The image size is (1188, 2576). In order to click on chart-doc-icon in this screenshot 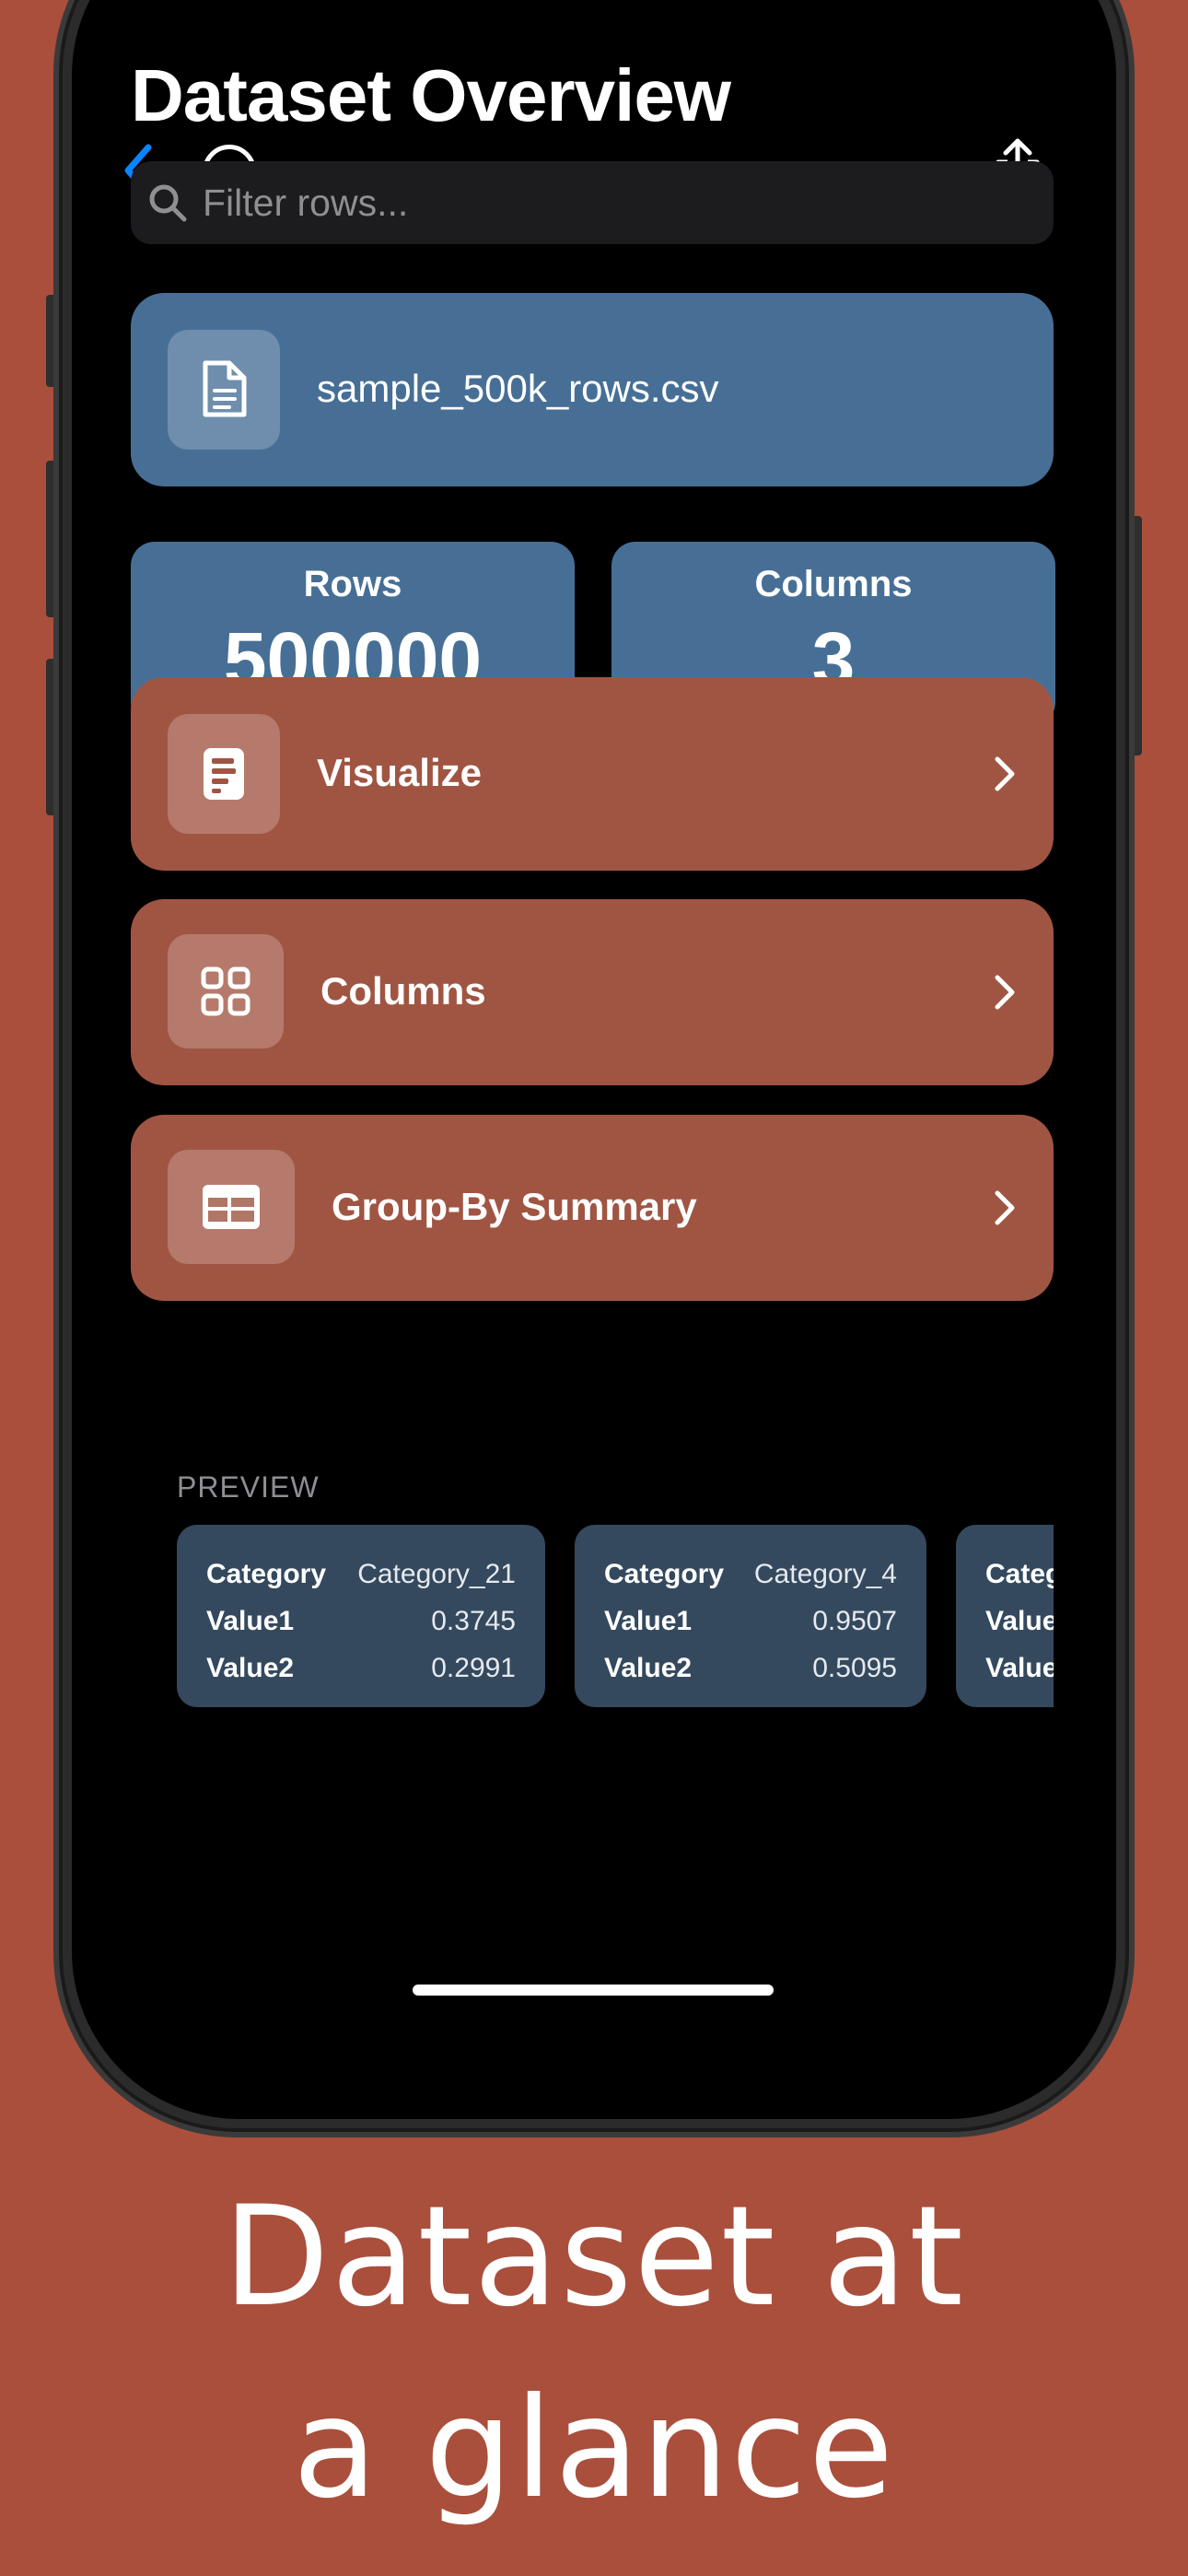, I will do `click(224, 774)`.